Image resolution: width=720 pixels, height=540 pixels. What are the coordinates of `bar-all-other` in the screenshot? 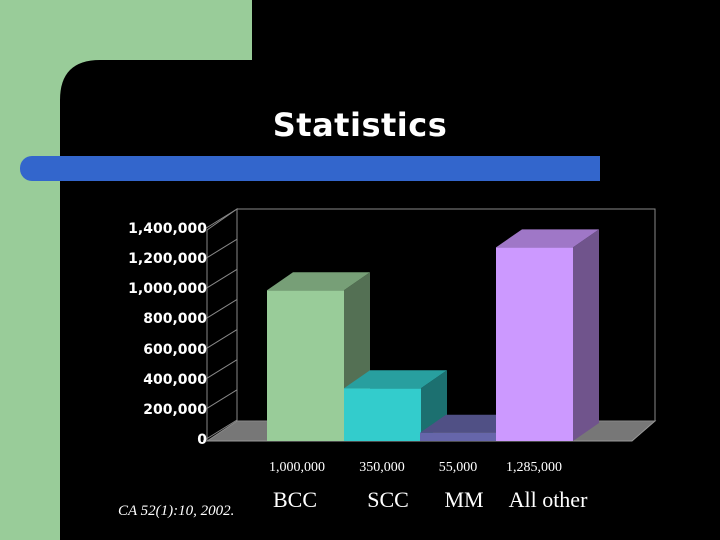 It's located at (547, 335).